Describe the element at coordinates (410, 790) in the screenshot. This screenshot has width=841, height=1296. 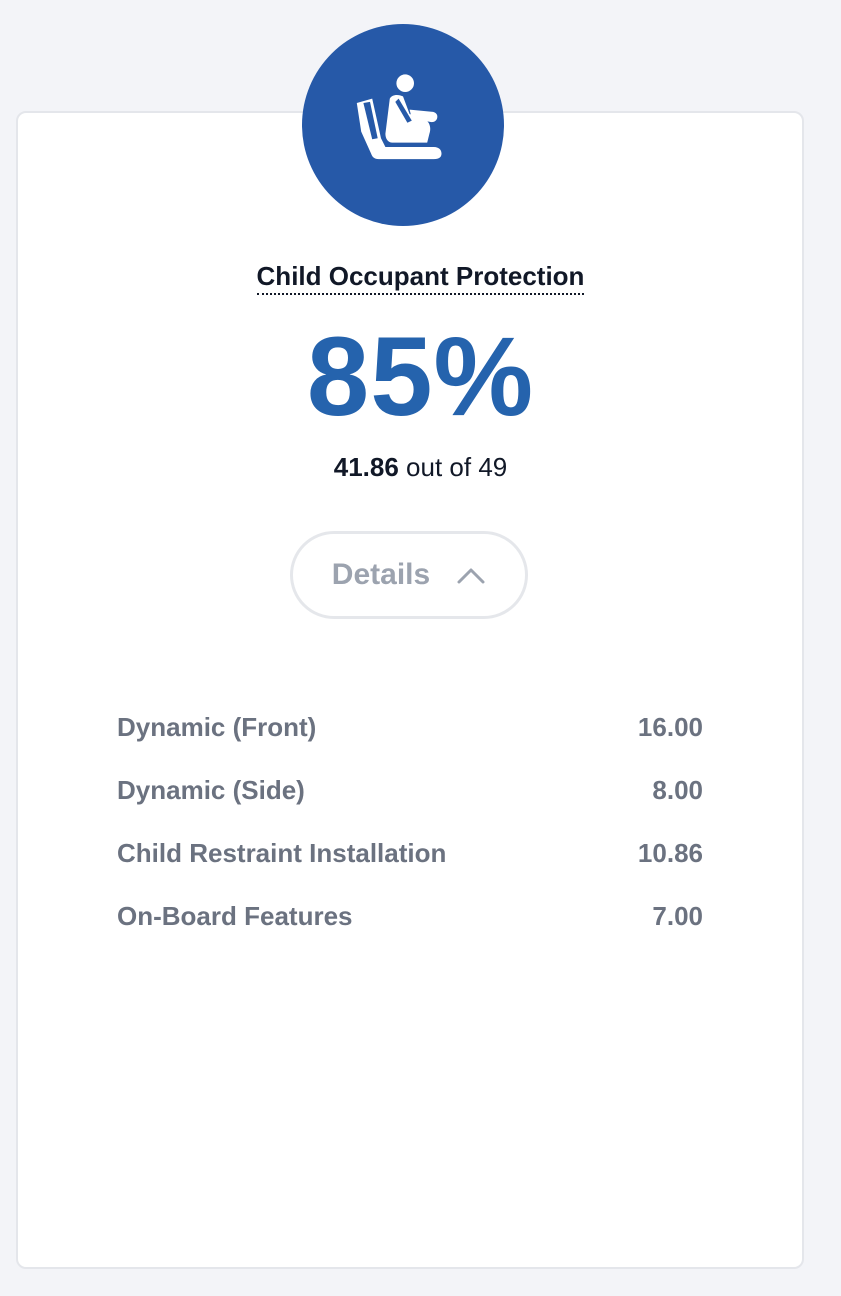
I see `breakdown-row: Dynamic (Side) 8.00` at that location.